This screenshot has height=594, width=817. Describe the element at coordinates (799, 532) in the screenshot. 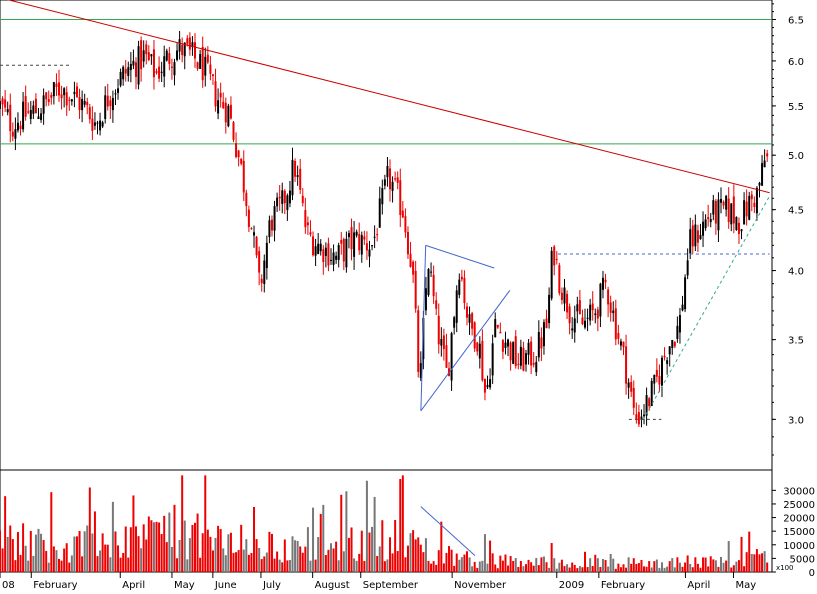

I see `volume-tick-label: 15000` at that location.